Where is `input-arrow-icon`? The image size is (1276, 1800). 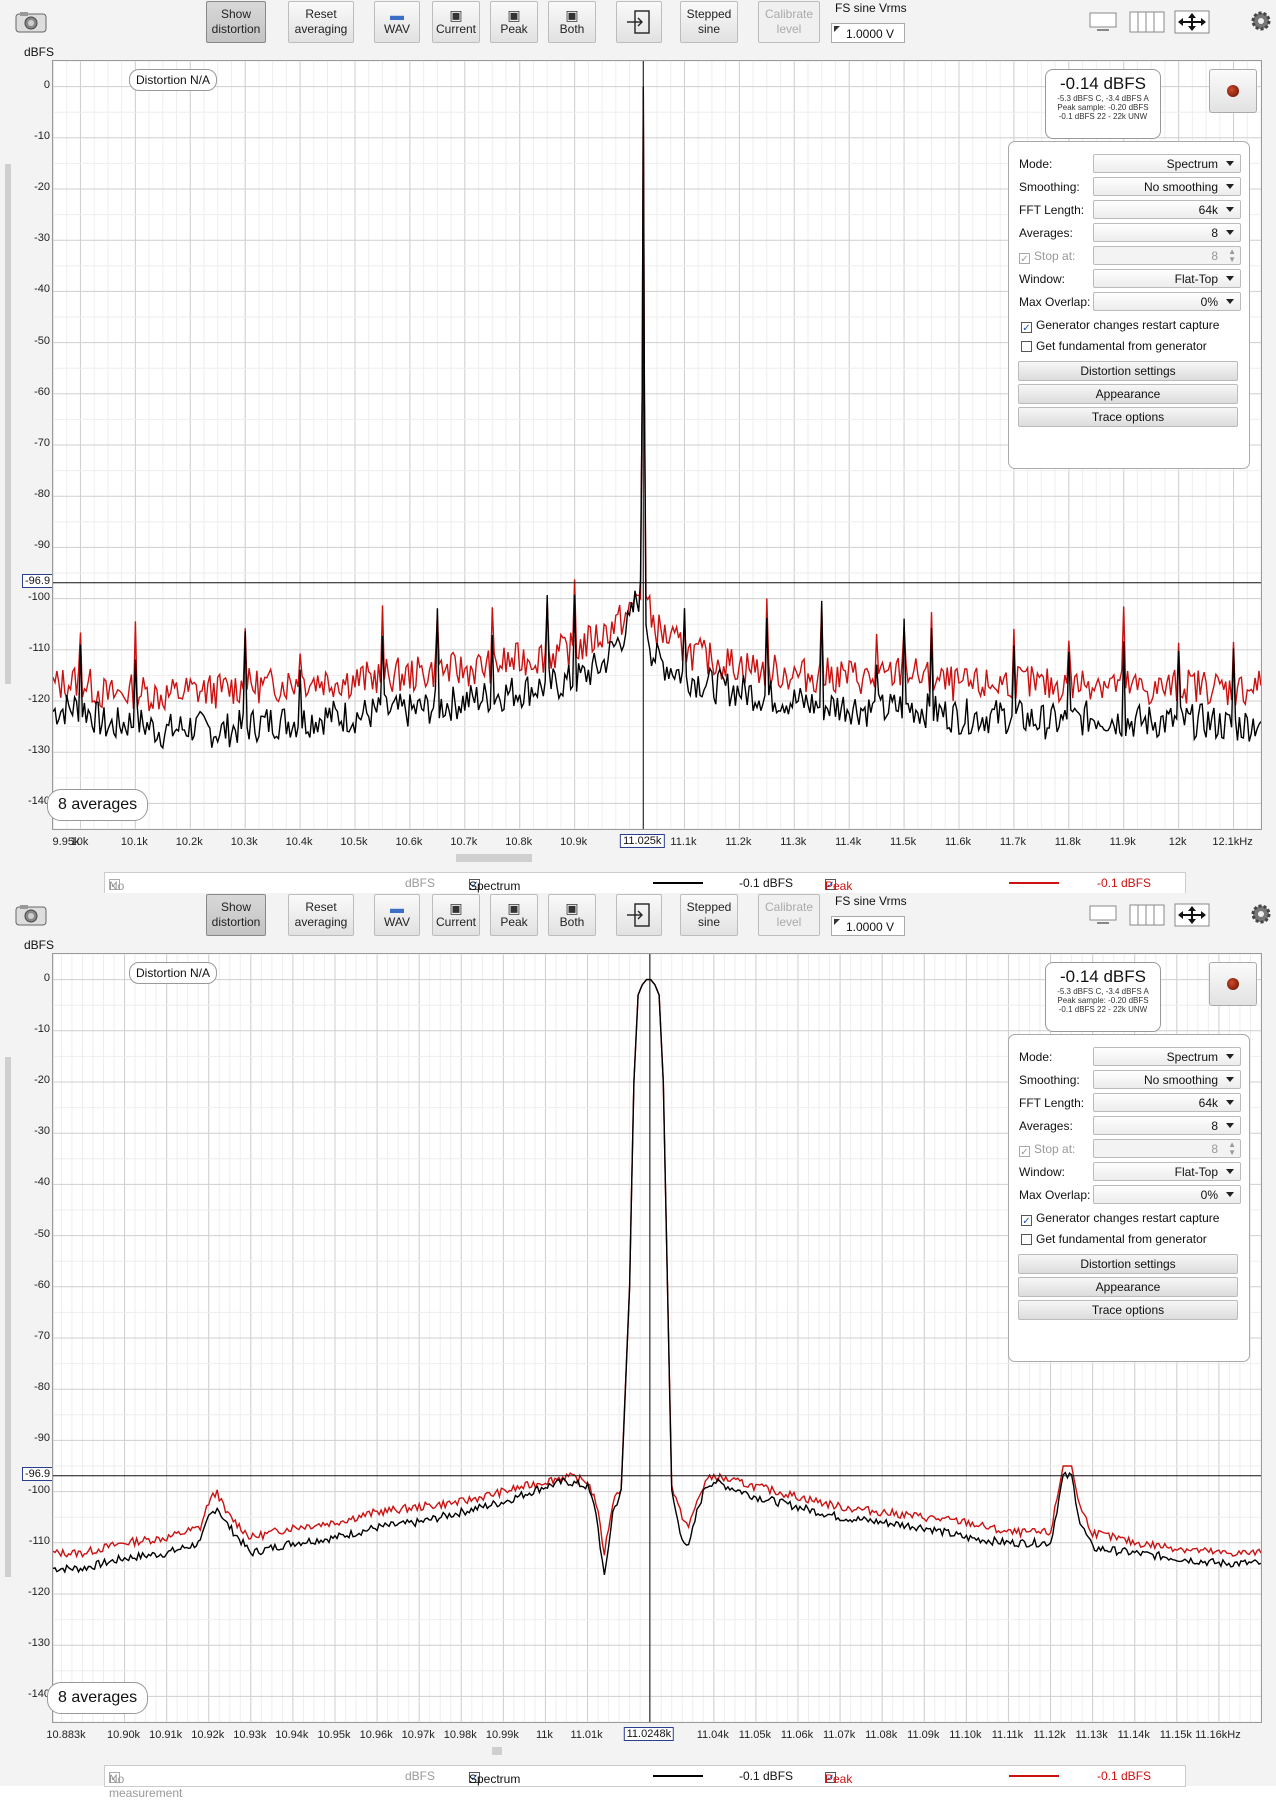
input-arrow-icon is located at coordinates (638, 22).